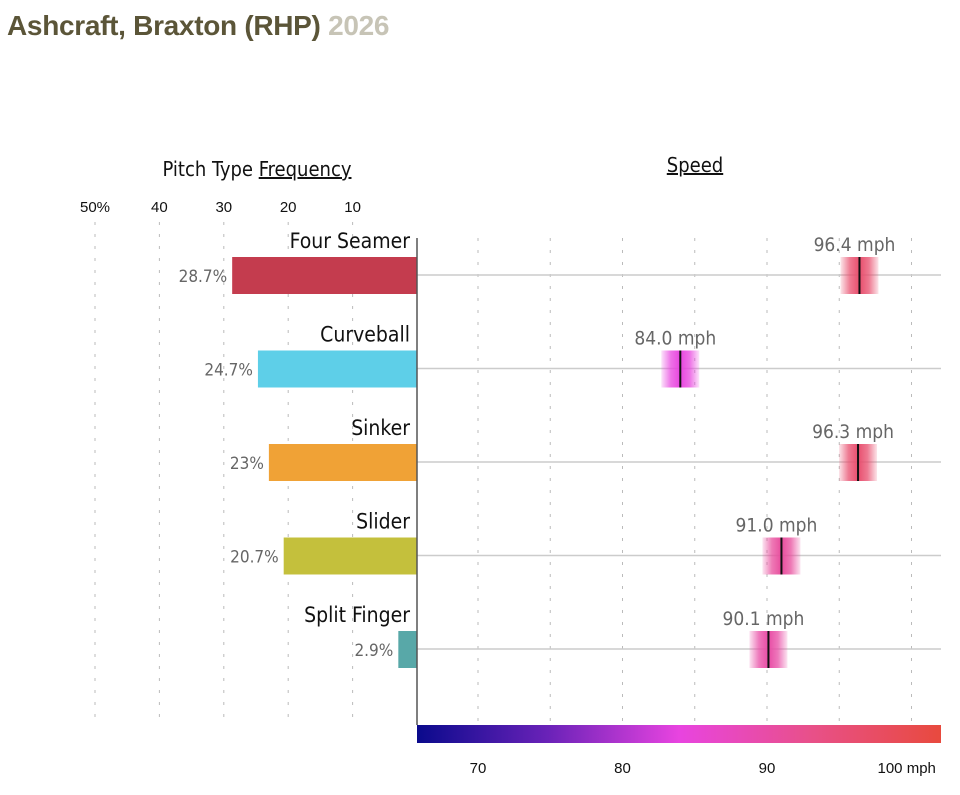 This screenshot has height=795, width=960. What do you see at coordinates (223, 207) in the screenshot?
I see `frequency-tick-label: 30` at bounding box center [223, 207].